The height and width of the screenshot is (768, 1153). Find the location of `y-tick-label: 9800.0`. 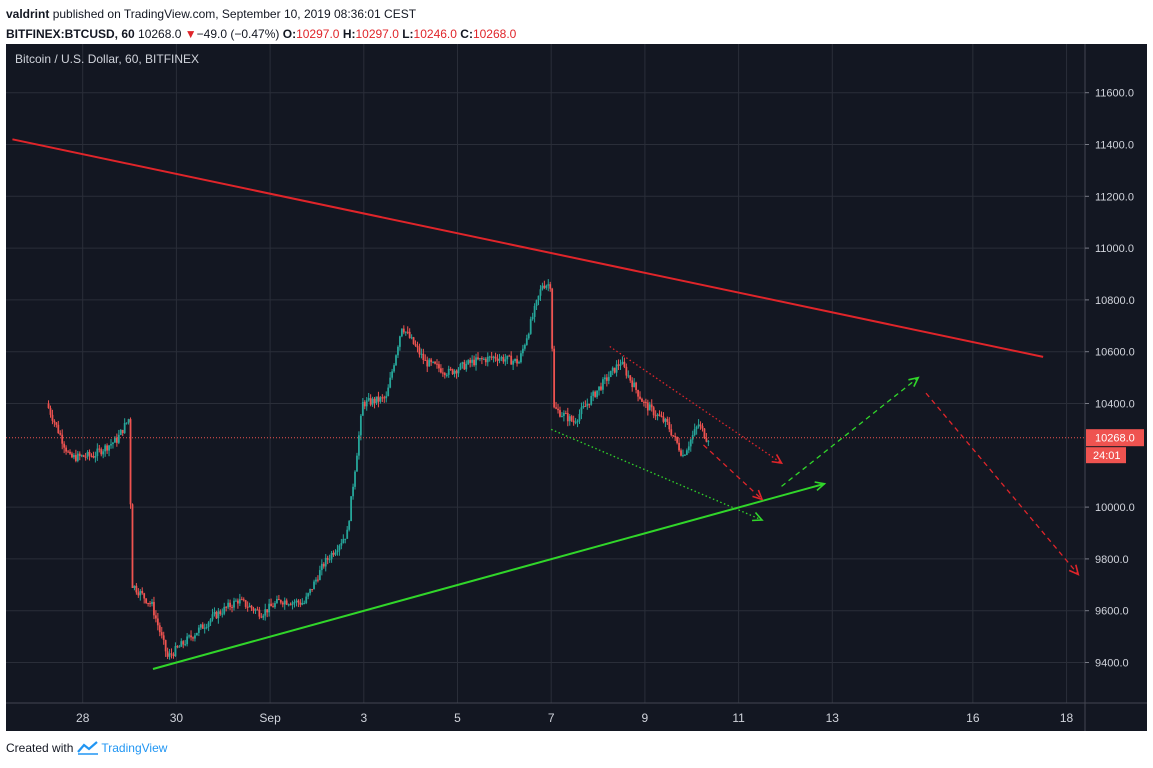

y-tick-label: 9800.0 is located at coordinates (1112, 560).